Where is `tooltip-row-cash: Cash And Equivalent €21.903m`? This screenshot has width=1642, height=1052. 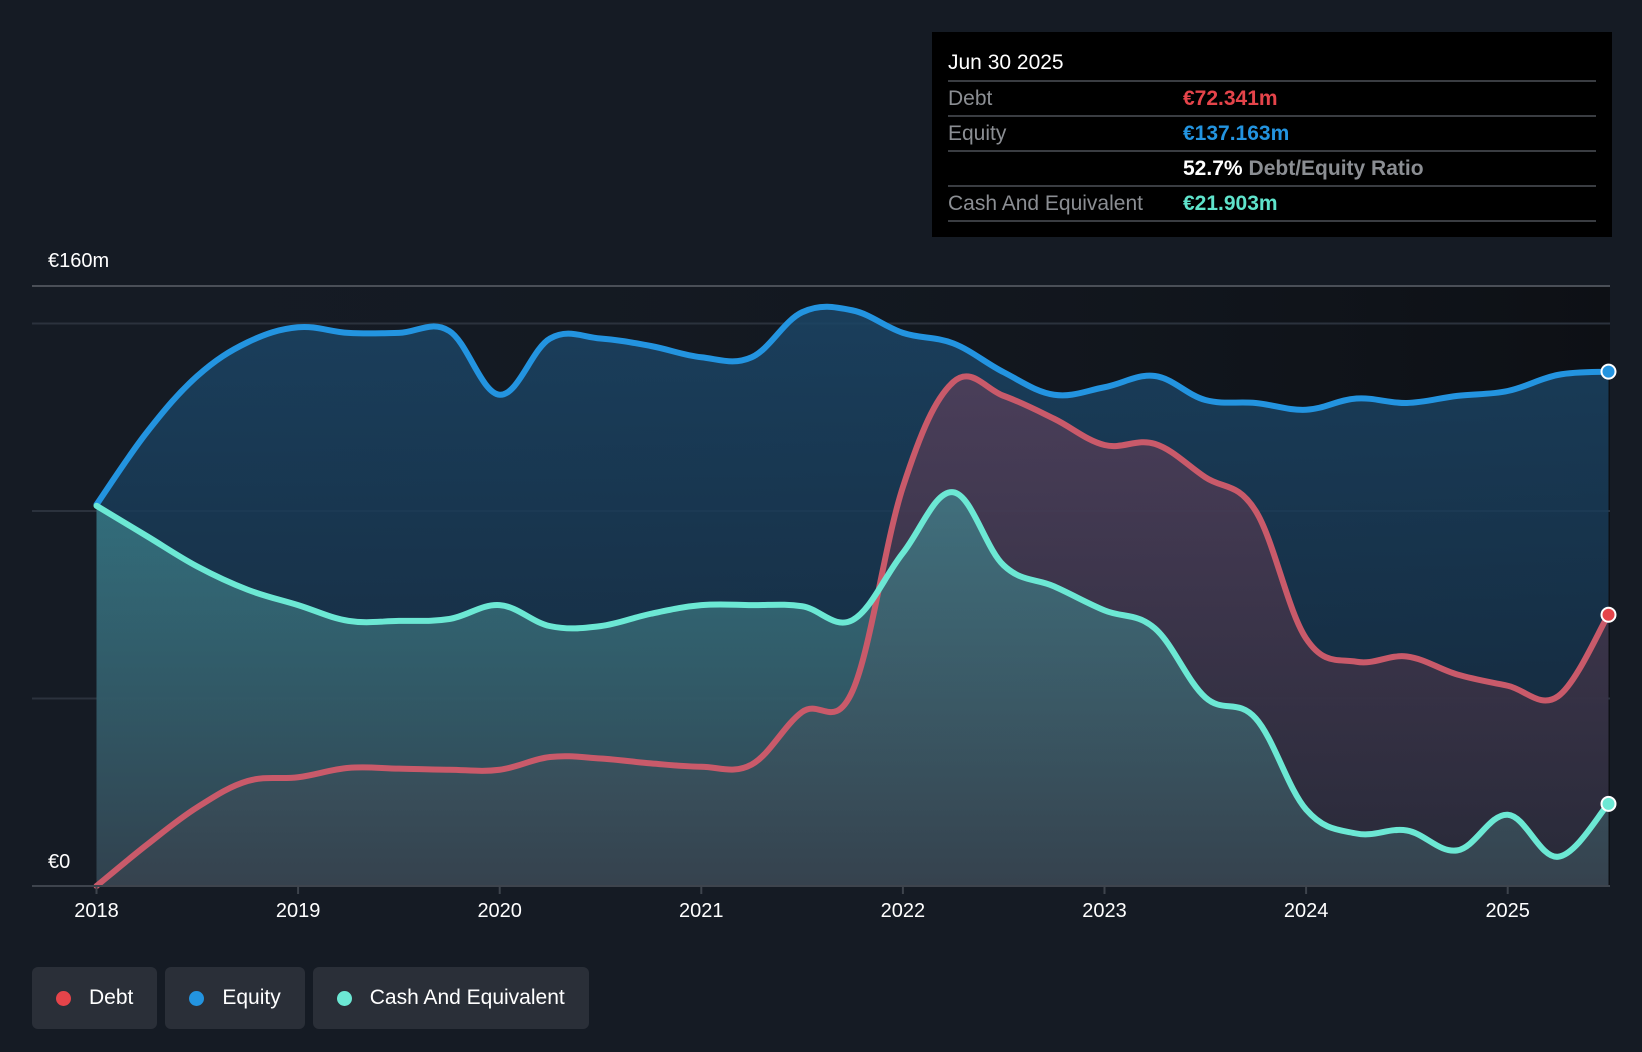
tooltip-row-cash: Cash And Equivalent €21.903m is located at coordinates (1272, 204).